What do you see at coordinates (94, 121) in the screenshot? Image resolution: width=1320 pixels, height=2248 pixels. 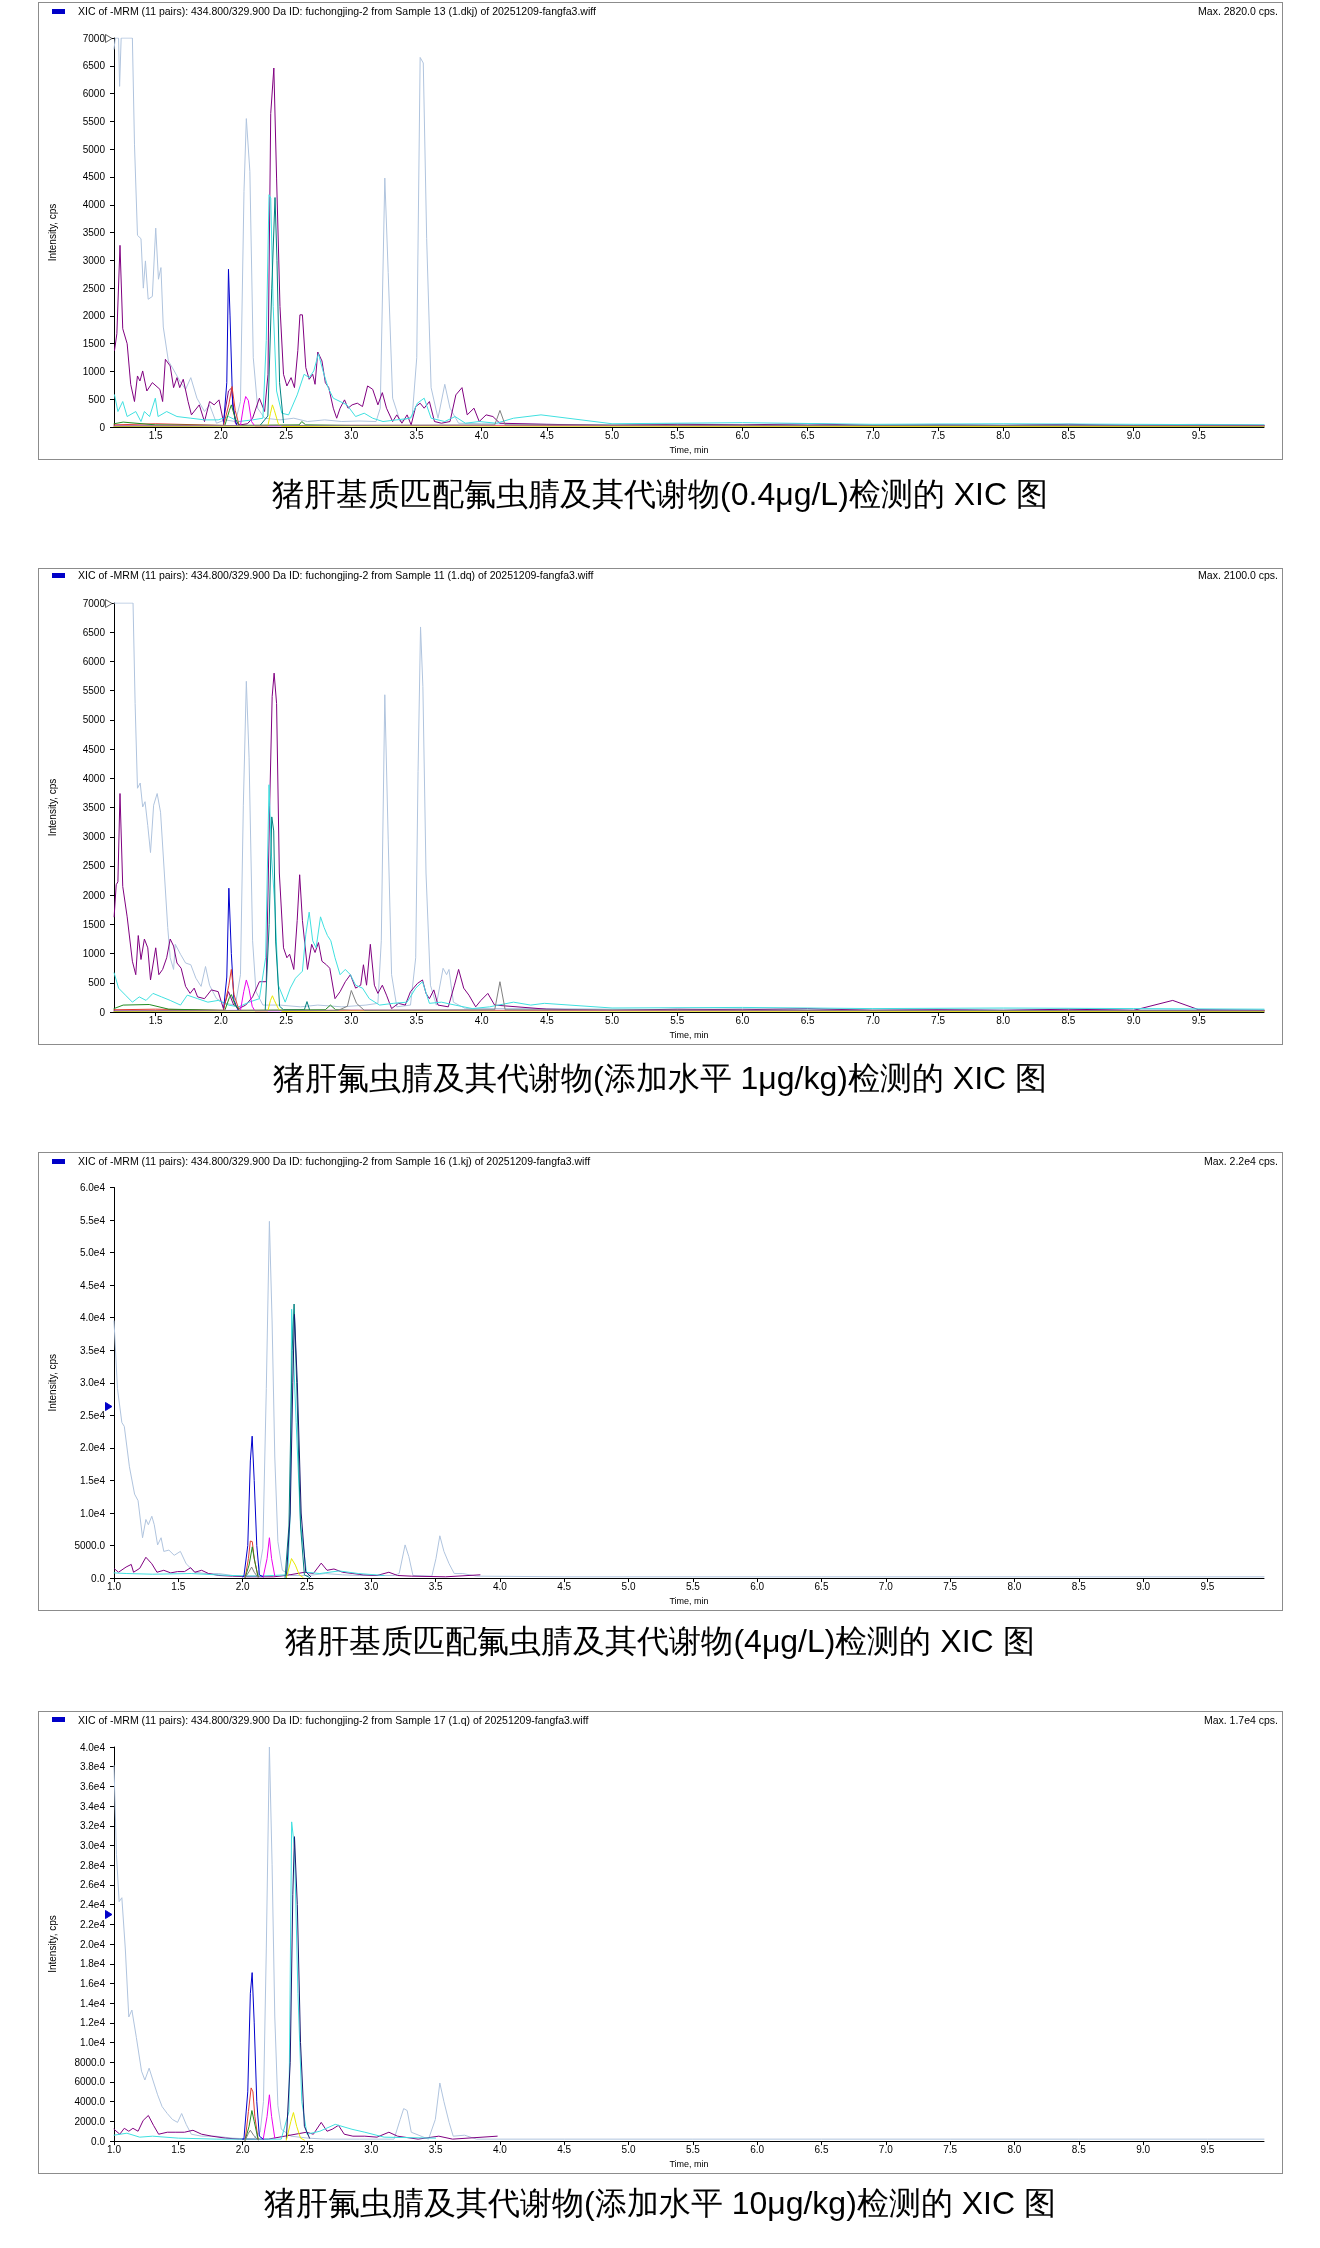 I see `y-tick-label: 5500` at bounding box center [94, 121].